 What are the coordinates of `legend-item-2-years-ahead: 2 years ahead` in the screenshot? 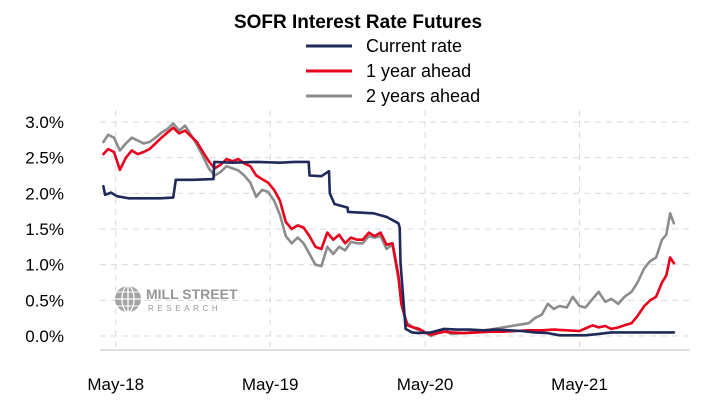 It's located at (393, 96).